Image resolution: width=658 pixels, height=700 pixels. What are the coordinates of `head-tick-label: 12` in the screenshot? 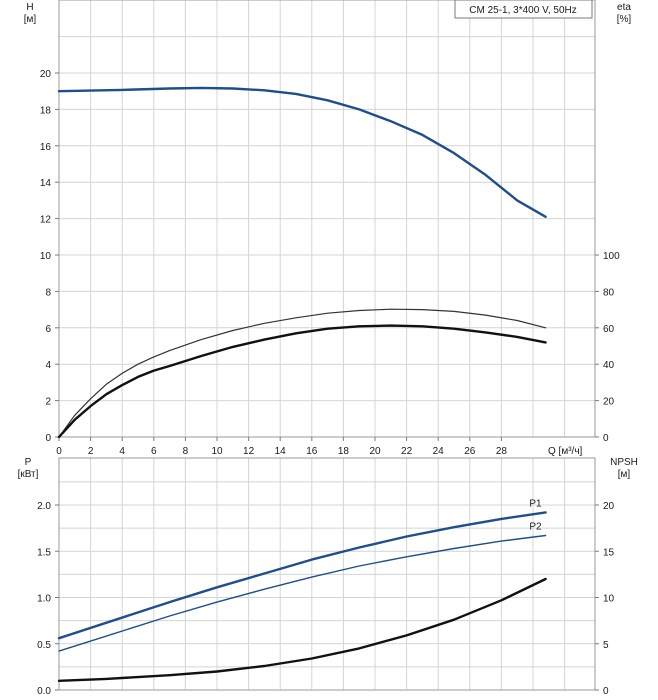 It's located at (46, 220).